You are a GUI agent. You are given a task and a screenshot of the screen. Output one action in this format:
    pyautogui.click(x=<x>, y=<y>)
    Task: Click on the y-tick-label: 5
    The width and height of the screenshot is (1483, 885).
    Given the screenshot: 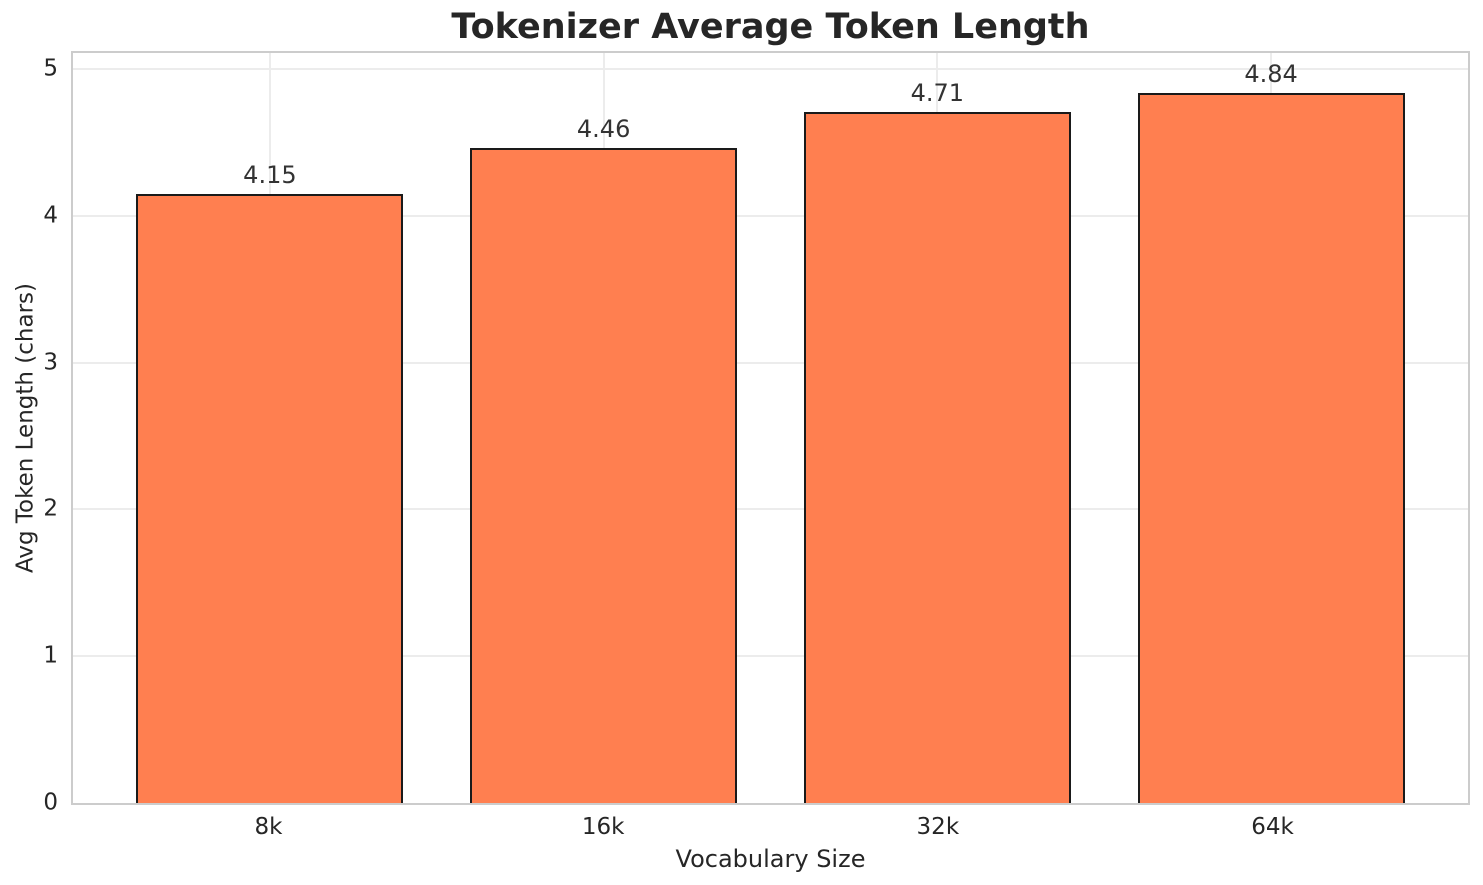 What is the action you would take?
    pyautogui.click(x=50, y=68)
    